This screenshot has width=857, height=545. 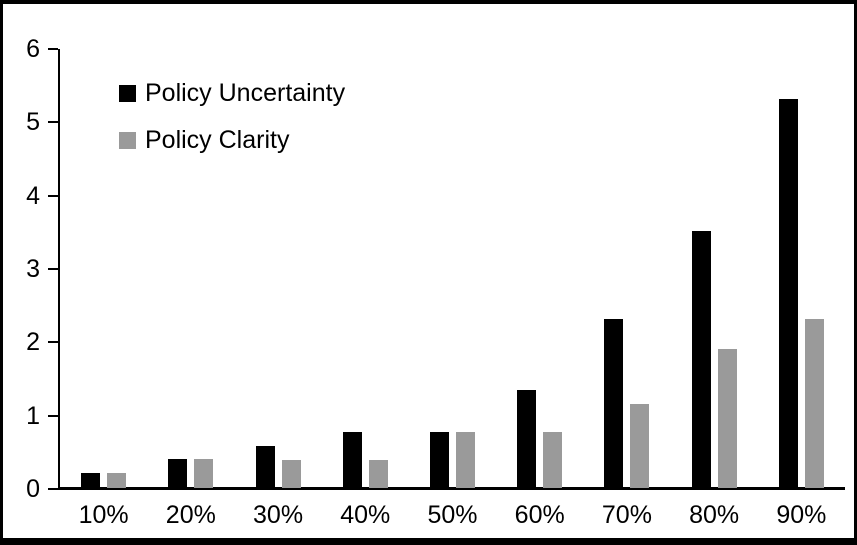 What do you see at coordinates (33, 342) in the screenshot?
I see `y-tick-label-2: 2` at bounding box center [33, 342].